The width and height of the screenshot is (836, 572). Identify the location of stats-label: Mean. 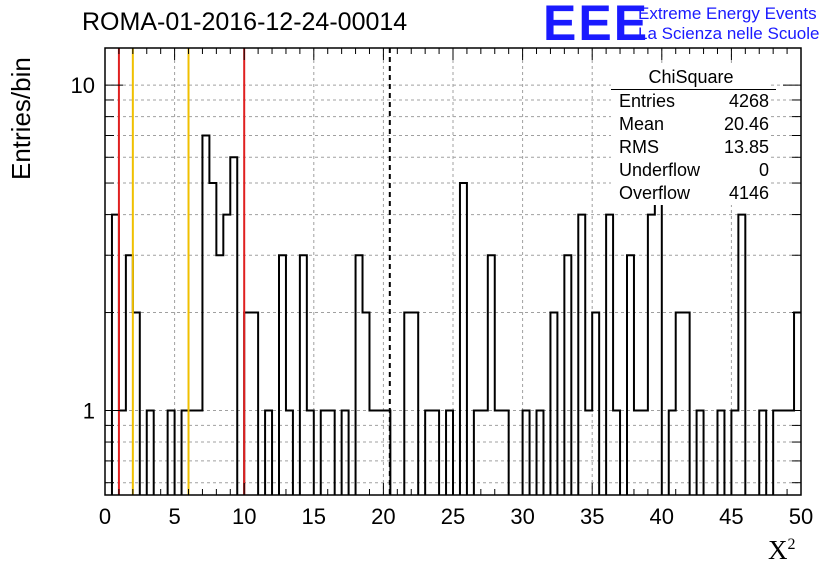
(642, 124).